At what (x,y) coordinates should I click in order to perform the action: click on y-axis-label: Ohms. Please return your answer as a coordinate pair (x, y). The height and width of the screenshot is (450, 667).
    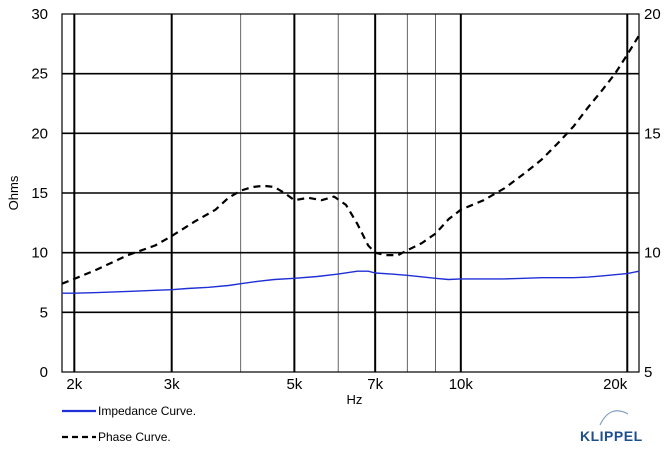
    Looking at the image, I should click on (13, 192).